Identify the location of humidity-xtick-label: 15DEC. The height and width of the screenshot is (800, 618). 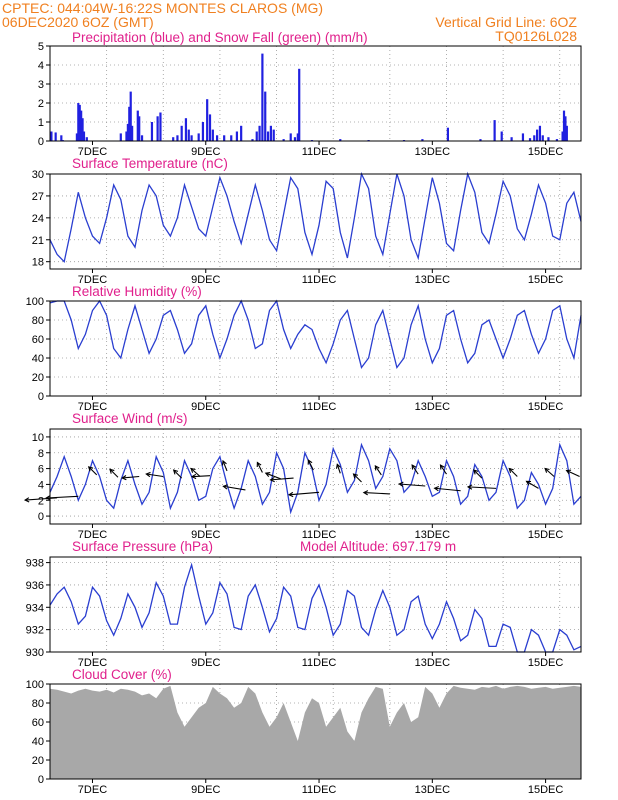
(546, 407).